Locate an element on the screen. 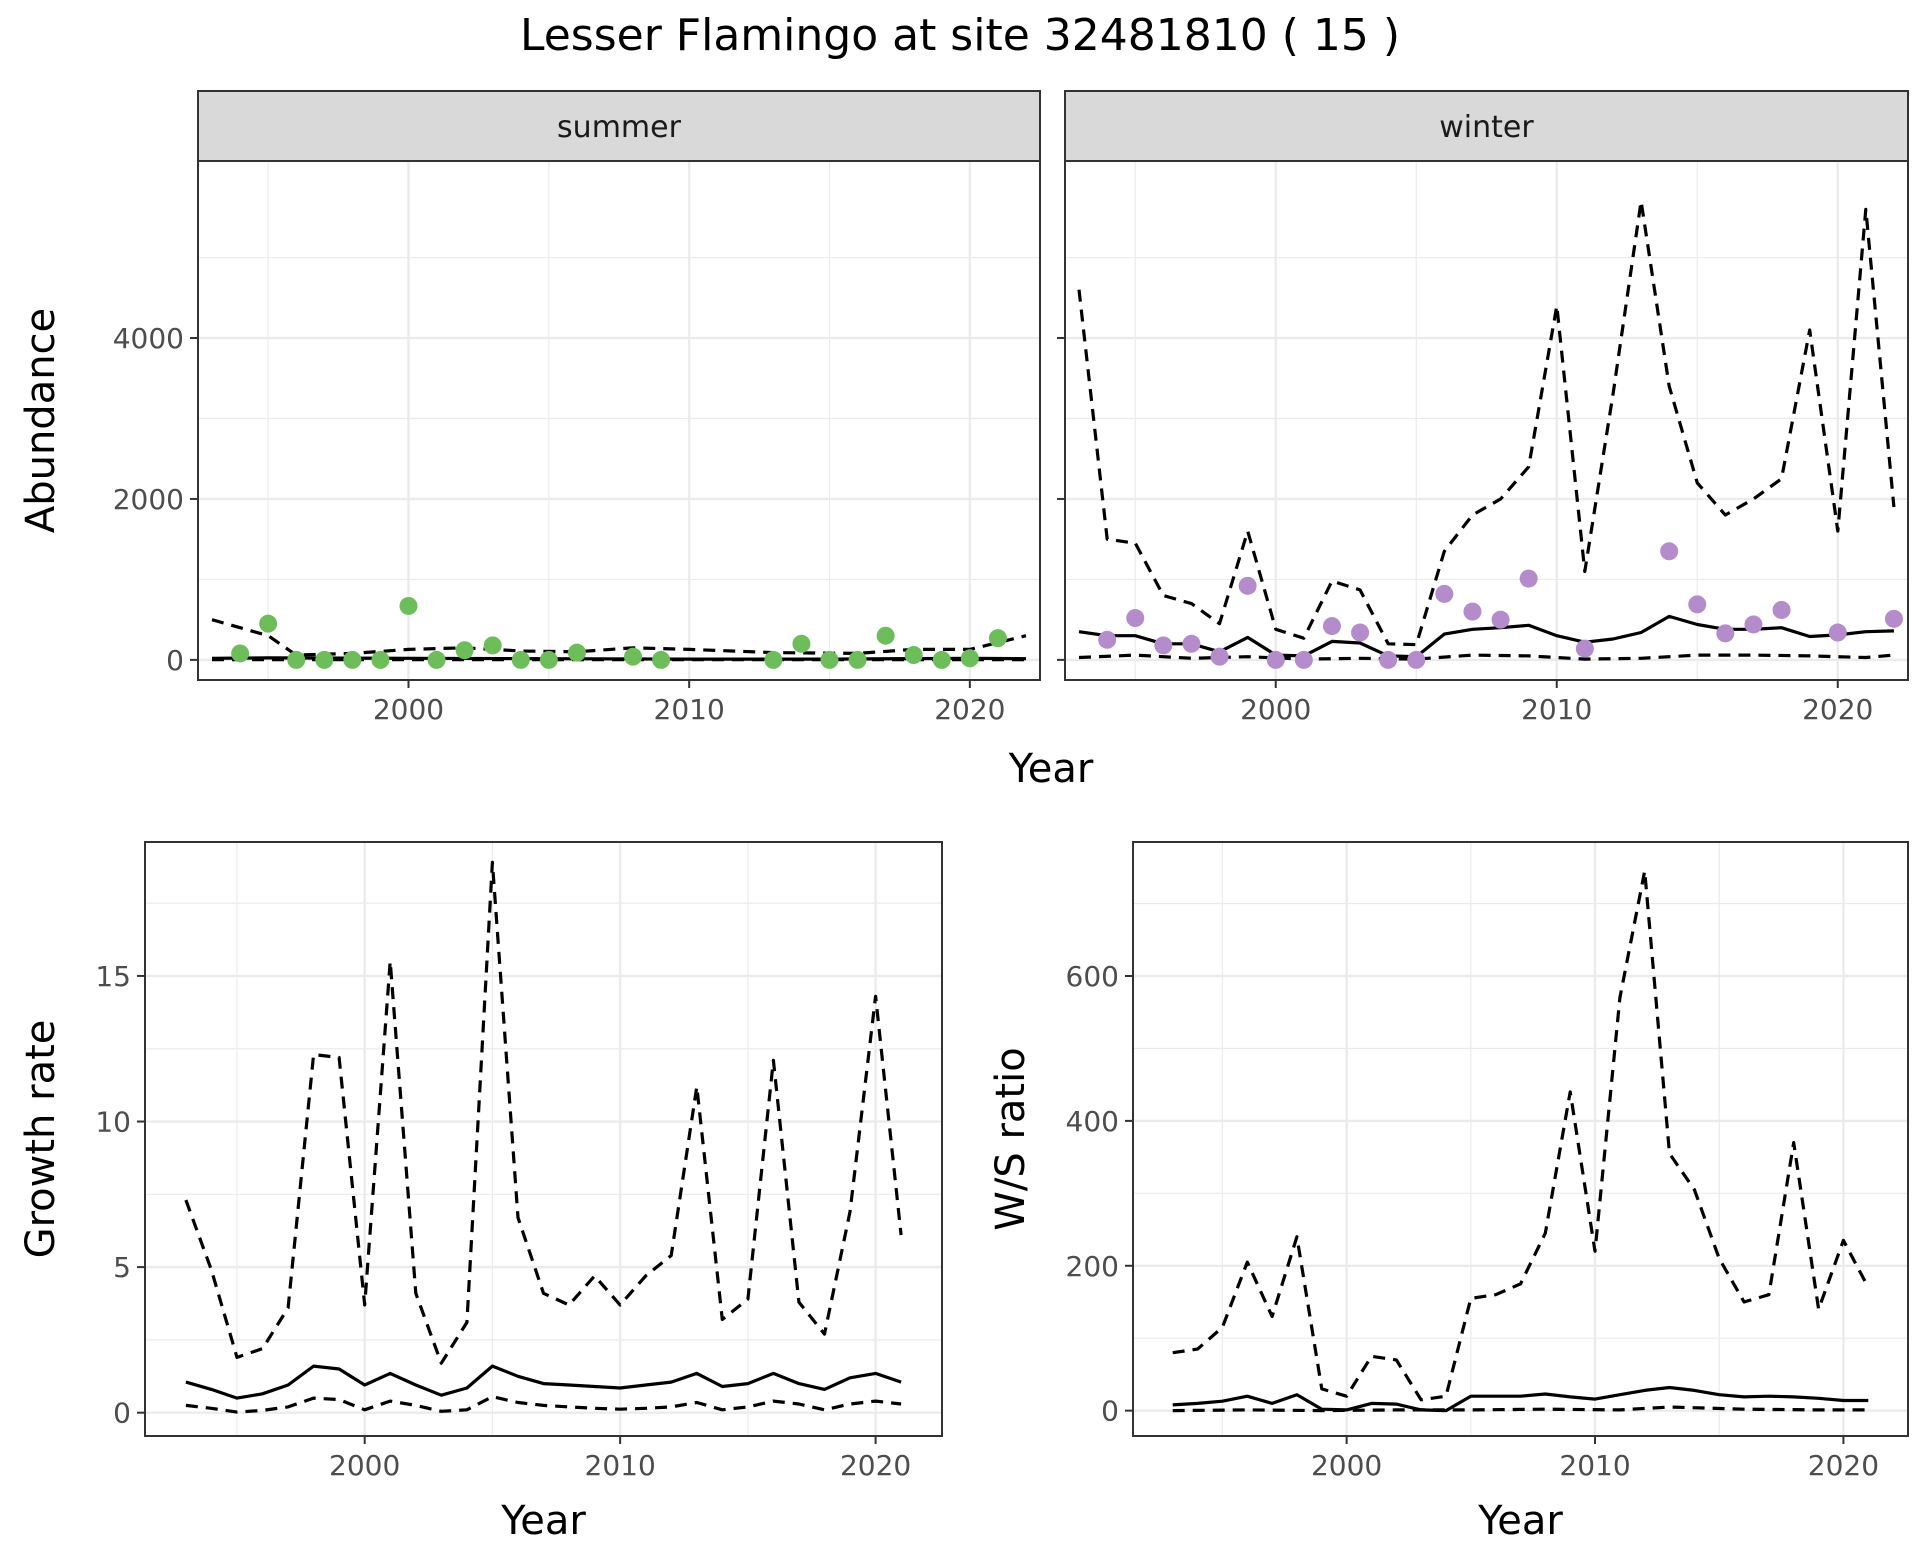  y-tick-label: 2000 is located at coordinates (148, 499).